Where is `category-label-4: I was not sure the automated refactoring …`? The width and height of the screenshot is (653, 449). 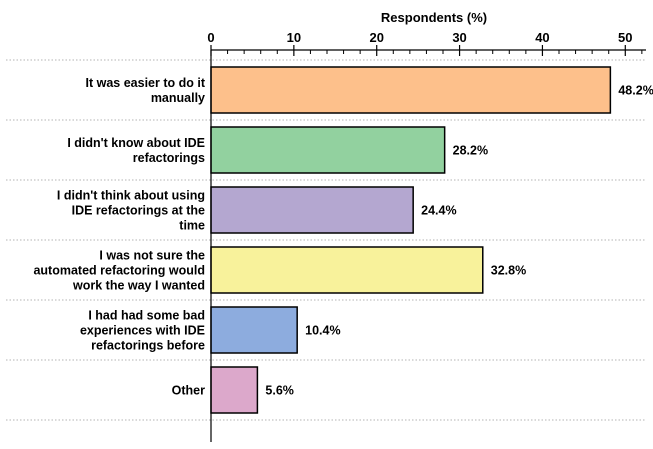
category-label-4: I was not sure the automated refactoring … is located at coordinates (119, 271).